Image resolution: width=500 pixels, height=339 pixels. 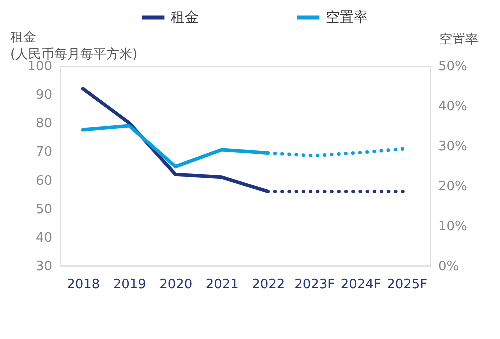 What do you see at coordinates (44, 152) in the screenshot?
I see `y-tick-label: 70` at bounding box center [44, 152].